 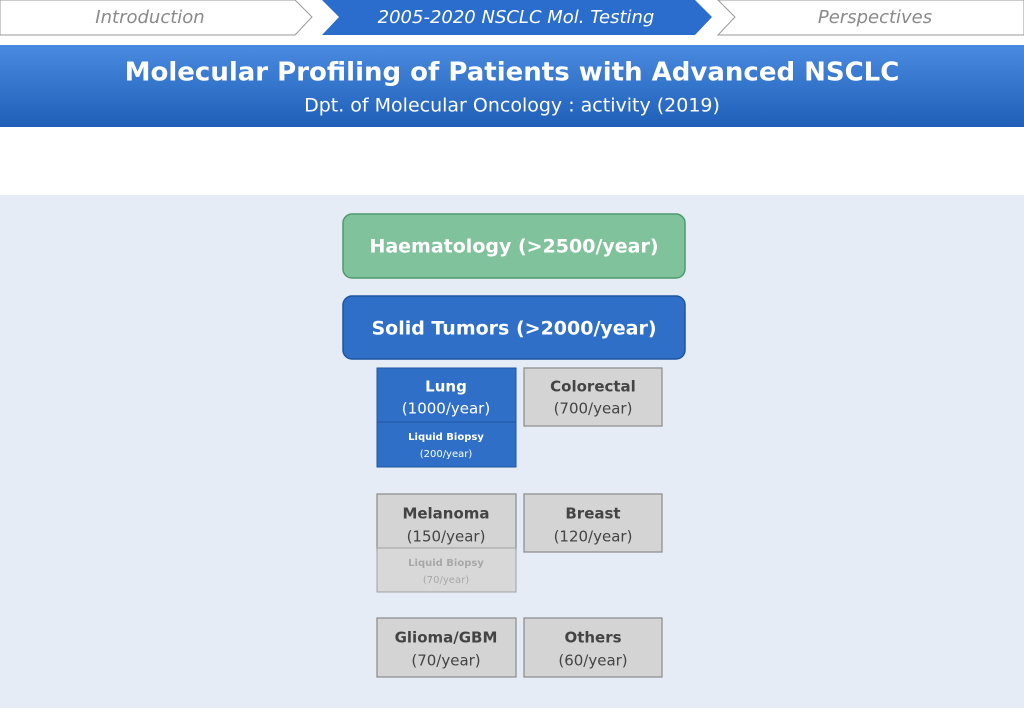 What do you see at coordinates (446, 537) in the screenshot?
I see `box-label: (150/year)` at bounding box center [446, 537].